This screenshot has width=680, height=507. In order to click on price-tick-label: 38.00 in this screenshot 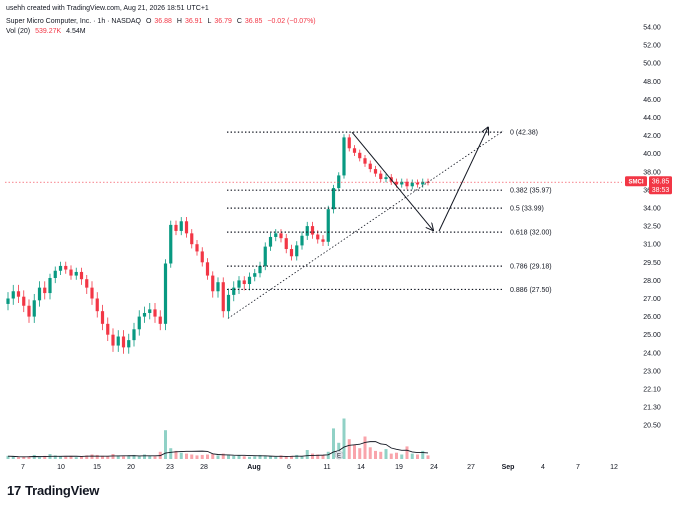, I will do `click(652, 172)`.